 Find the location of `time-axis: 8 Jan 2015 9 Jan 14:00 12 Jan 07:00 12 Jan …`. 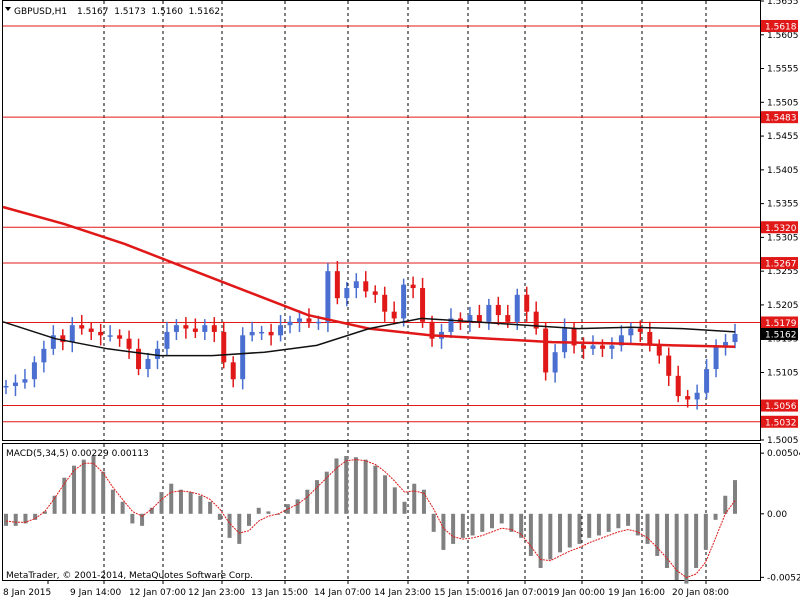

time-axis: 8 Jan 2015 9 Jan 14:00 12 Jan 07:00 12 Jan … is located at coordinates (366, 589).